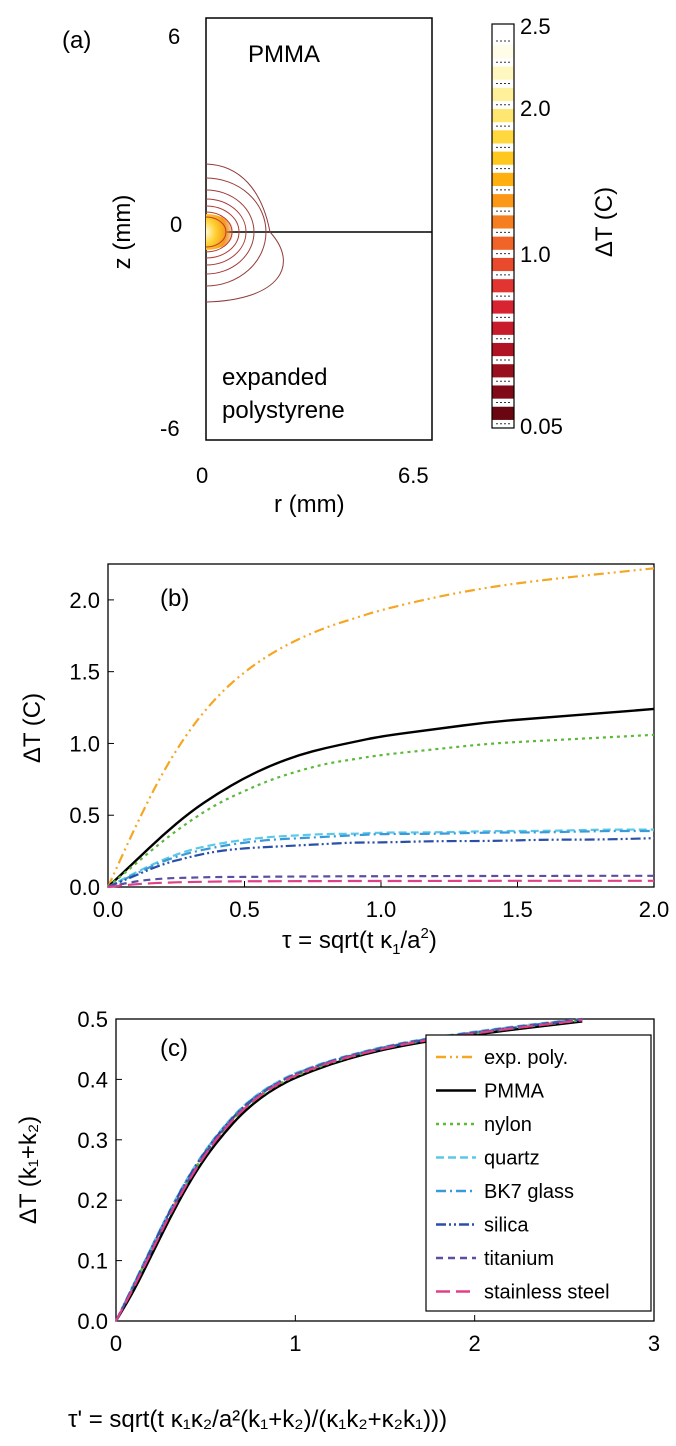 This screenshot has height=1446, width=676. What do you see at coordinates (535, 26) in the screenshot?
I see `colorbar-tick-2-5: 2.5` at bounding box center [535, 26].